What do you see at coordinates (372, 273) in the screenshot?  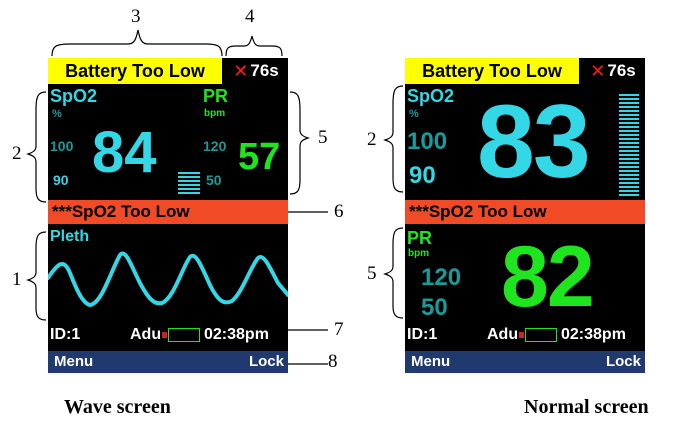 I see `callout-normal-5: 5` at bounding box center [372, 273].